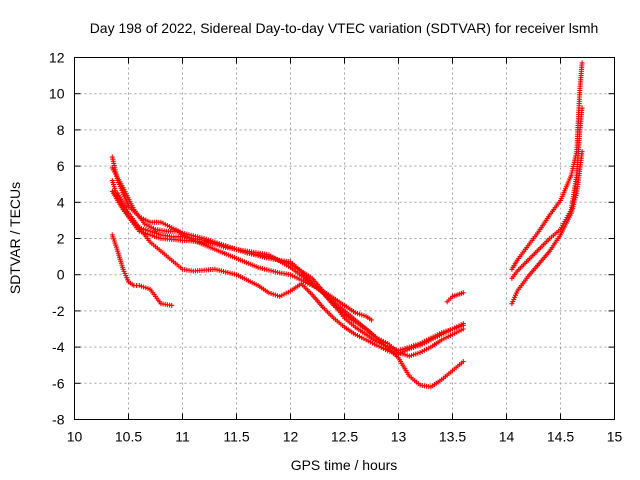 The width and height of the screenshot is (640, 480). I want to click on x-tick-label: 13, so click(399, 437).